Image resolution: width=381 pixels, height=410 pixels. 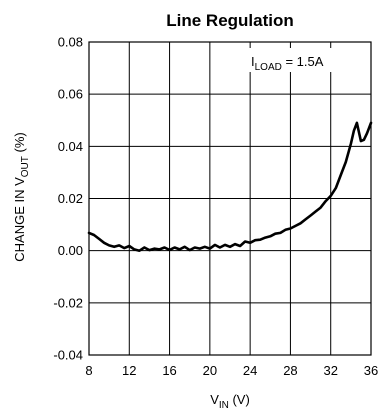 I want to click on y-tick-label: -0.04, so click(x=68, y=355).